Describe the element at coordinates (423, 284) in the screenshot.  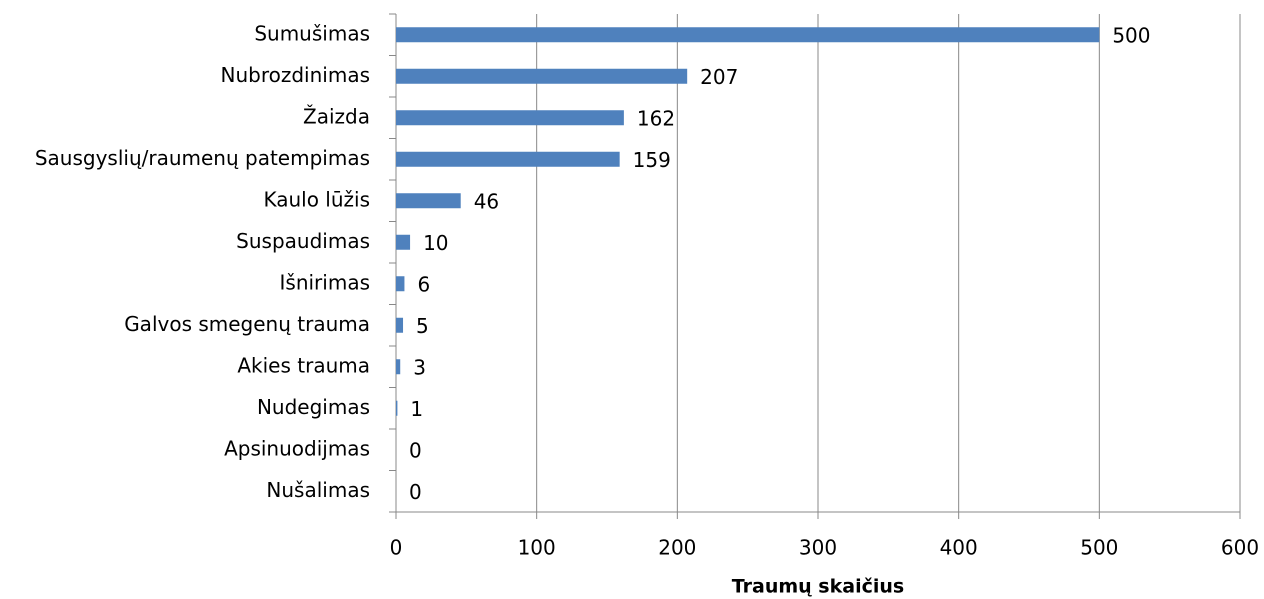
I see `data-label: 6` at that location.